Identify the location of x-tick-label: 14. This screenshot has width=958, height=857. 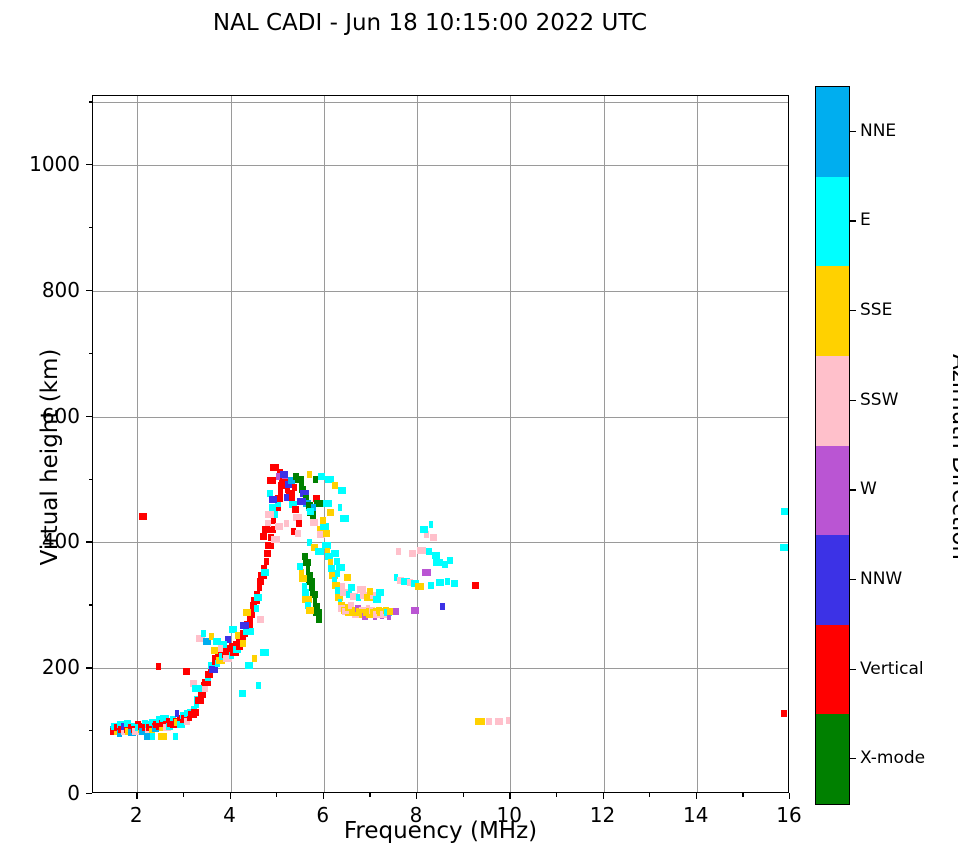
(696, 815).